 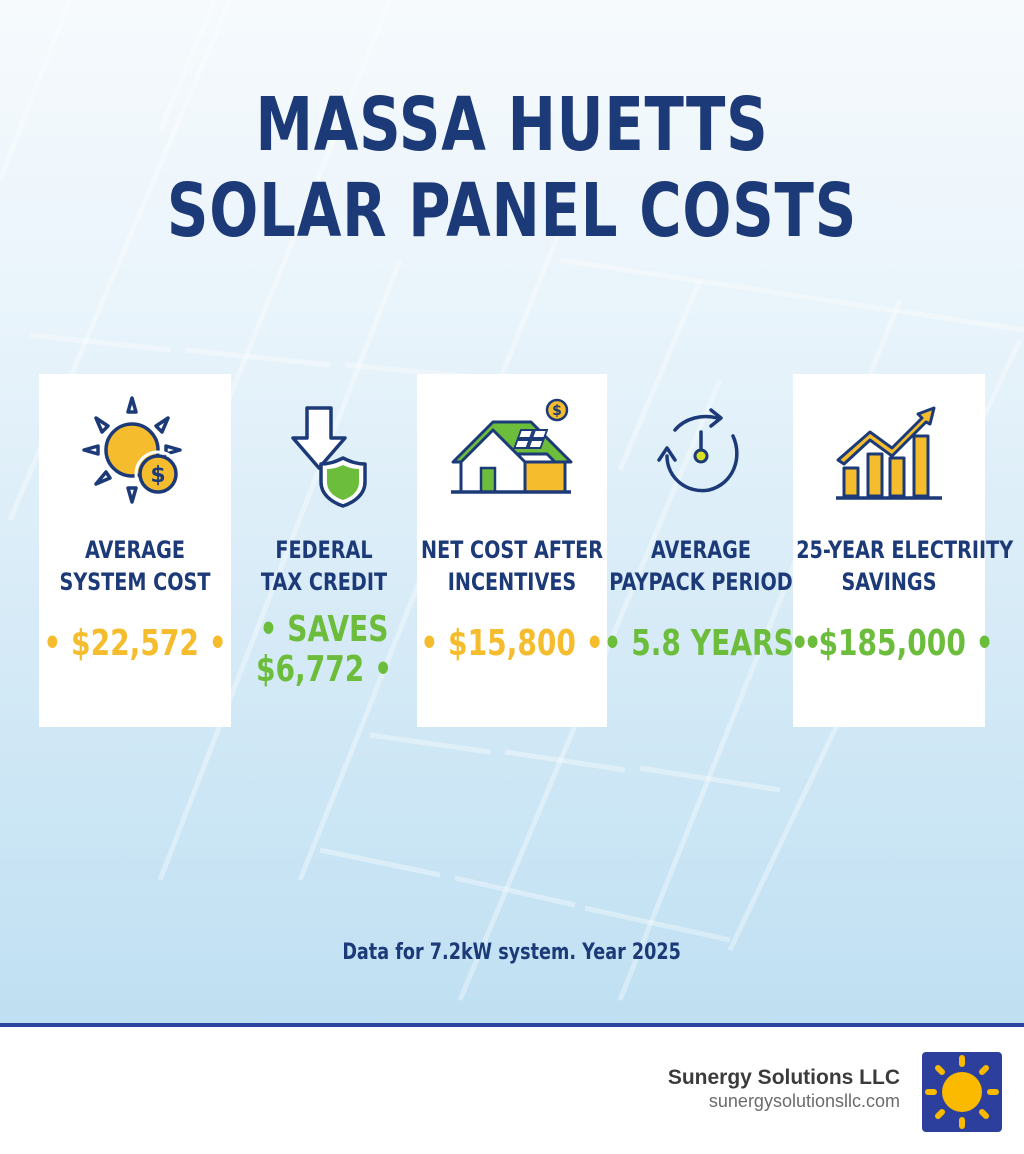 I want to click on stat-federal-tax-credit: FEDERAL TAX CREDIT • SAVES $6,772 •, so click(x=324, y=550).